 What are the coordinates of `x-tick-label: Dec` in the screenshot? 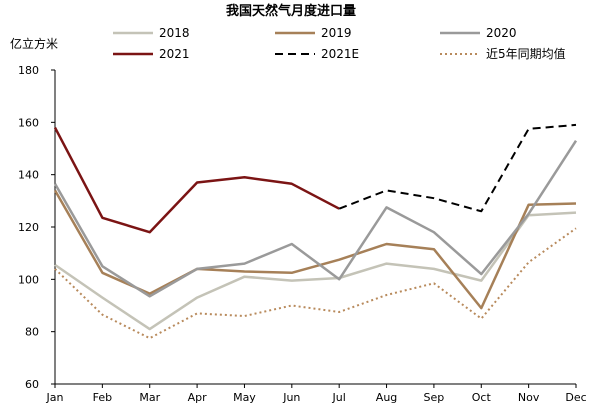 It's located at (575, 397).